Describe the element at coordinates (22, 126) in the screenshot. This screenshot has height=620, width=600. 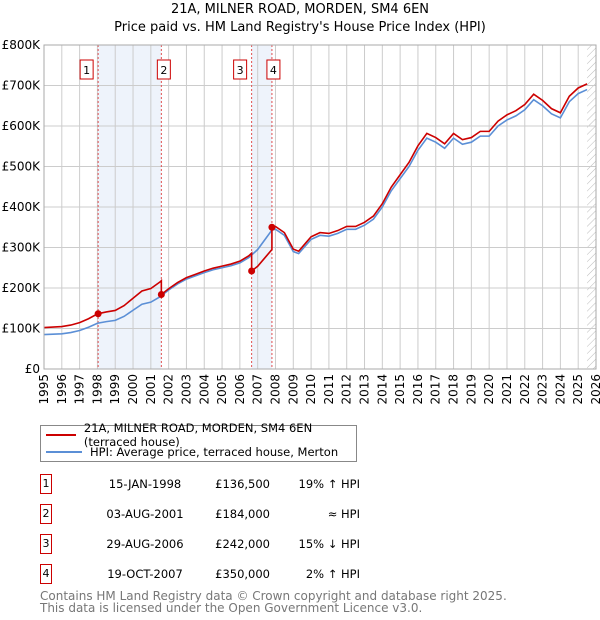
I see `y-tick-label: £600K` at that location.